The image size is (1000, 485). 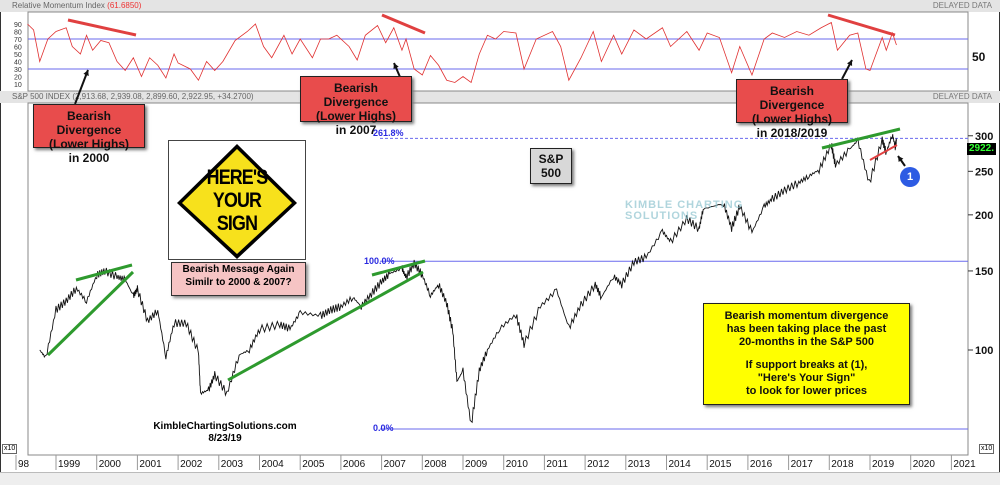 What do you see at coordinates (18, 33) in the screenshot?
I see `rmi-tick-label: 80` at bounding box center [18, 33].